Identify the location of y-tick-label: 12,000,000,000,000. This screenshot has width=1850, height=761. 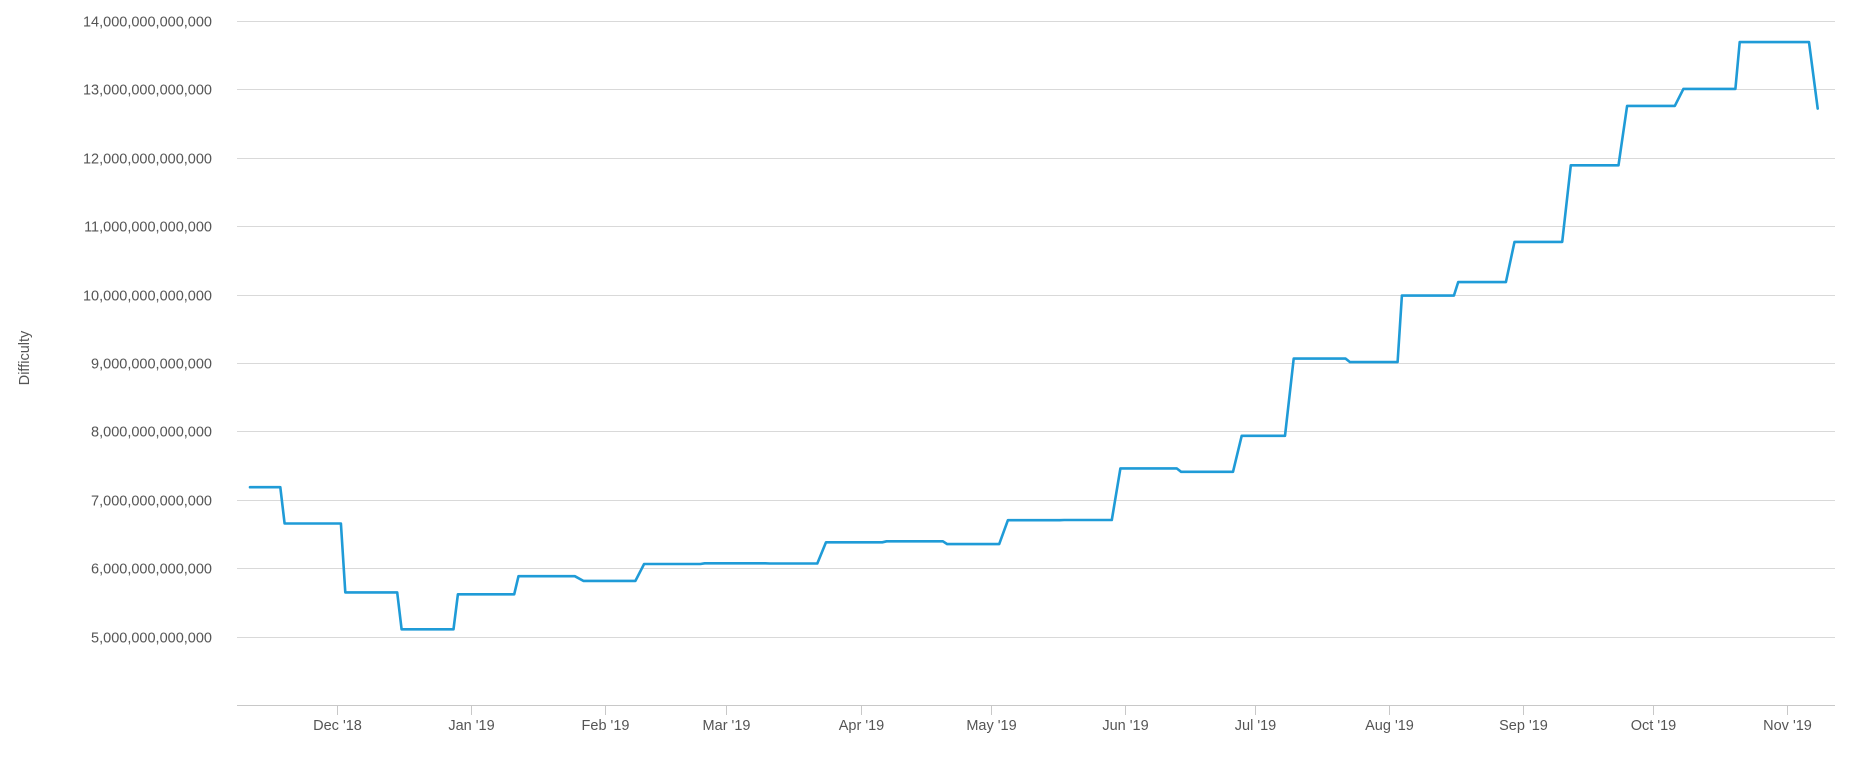
(147, 160).